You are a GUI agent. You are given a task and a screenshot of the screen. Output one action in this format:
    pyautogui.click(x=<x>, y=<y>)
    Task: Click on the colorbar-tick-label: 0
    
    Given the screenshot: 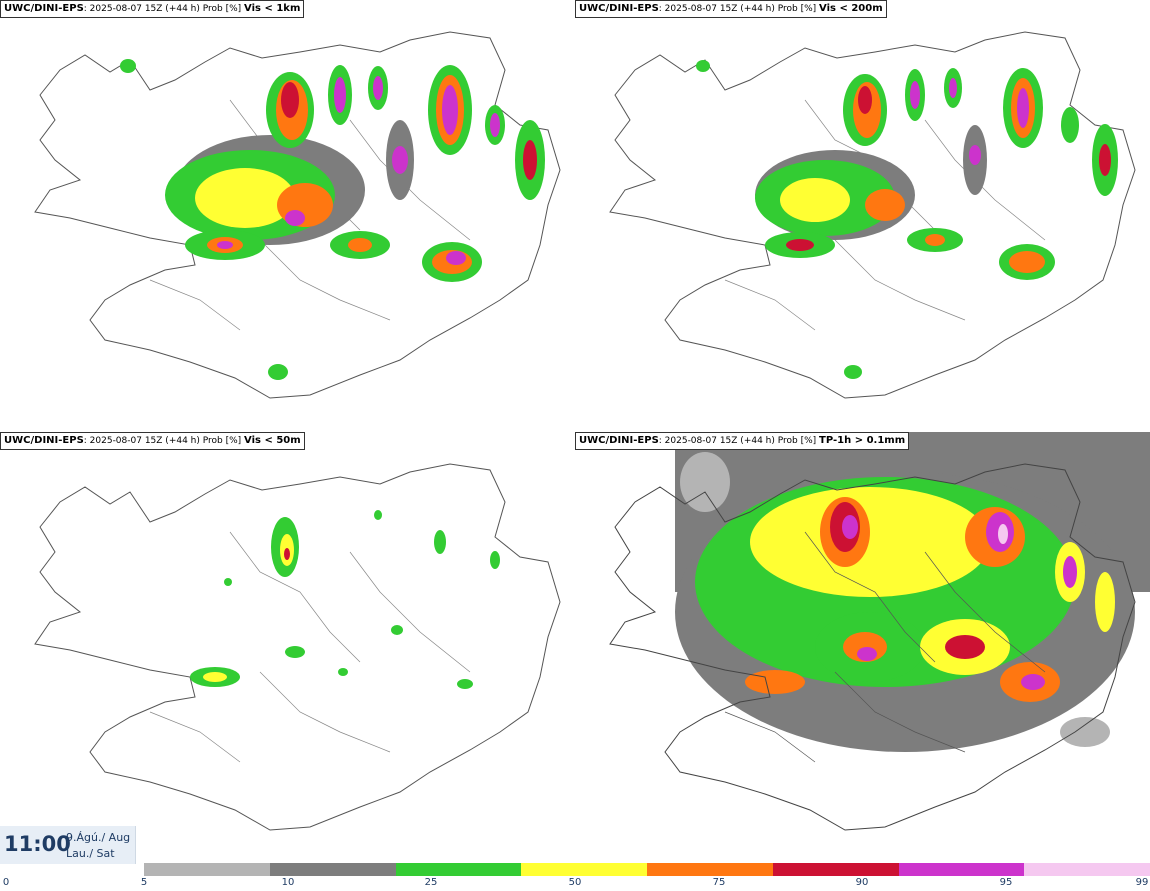 What is the action you would take?
    pyautogui.click(x=6, y=882)
    